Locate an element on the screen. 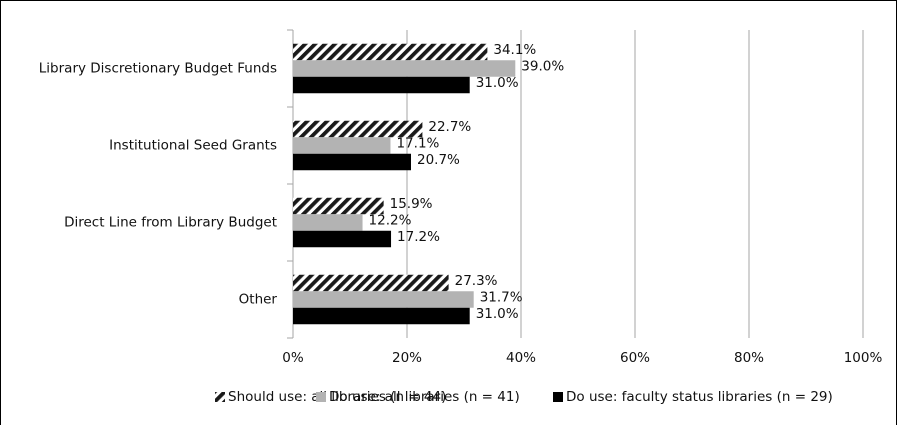  value-label: 27.3% is located at coordinates (476, 281).